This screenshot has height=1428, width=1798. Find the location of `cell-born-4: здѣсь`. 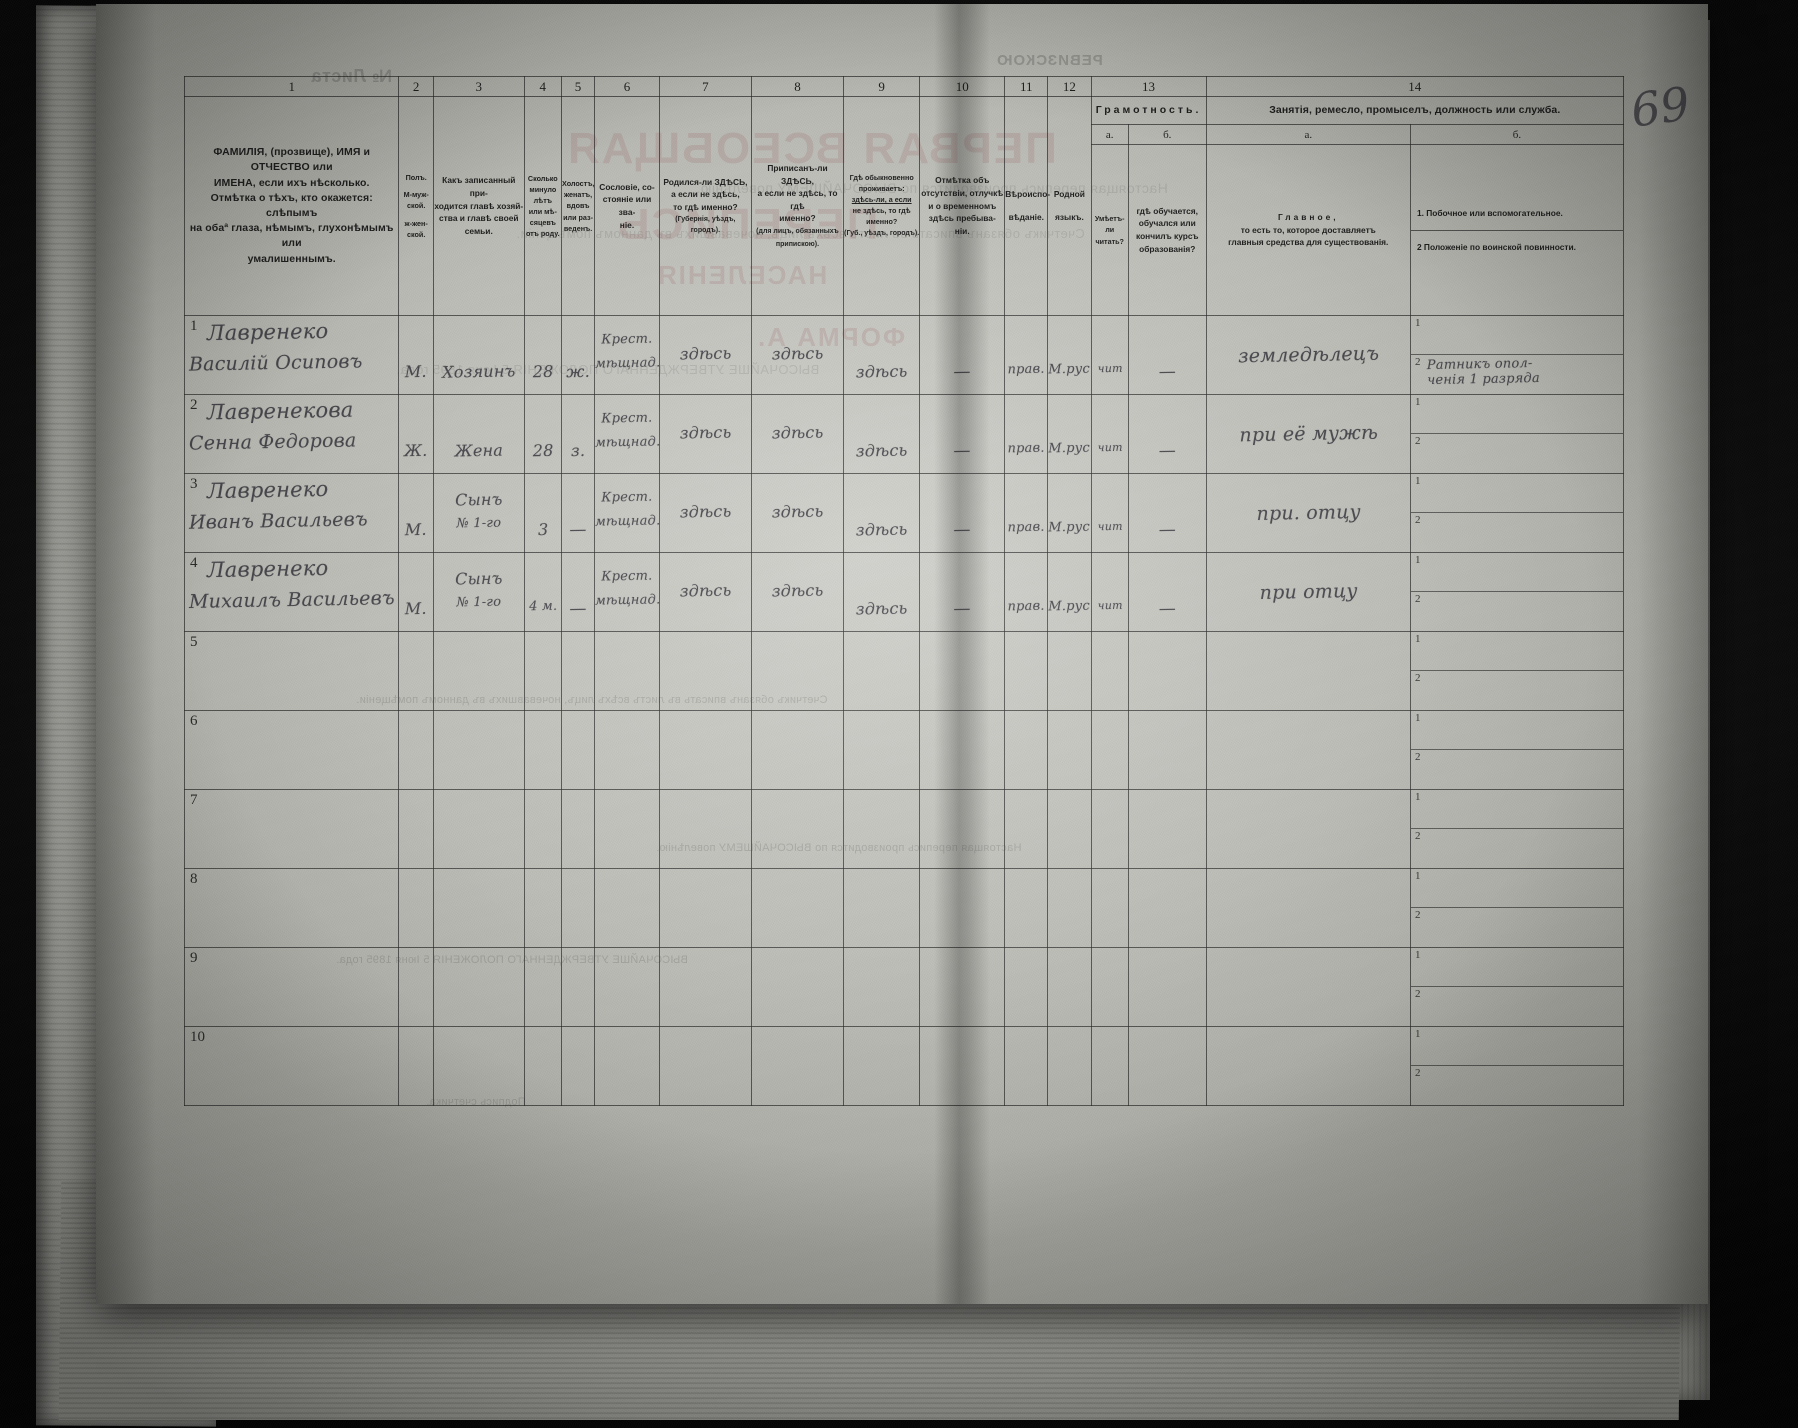

cell-born-4: здѣсь is located at coordinates (705, 592).